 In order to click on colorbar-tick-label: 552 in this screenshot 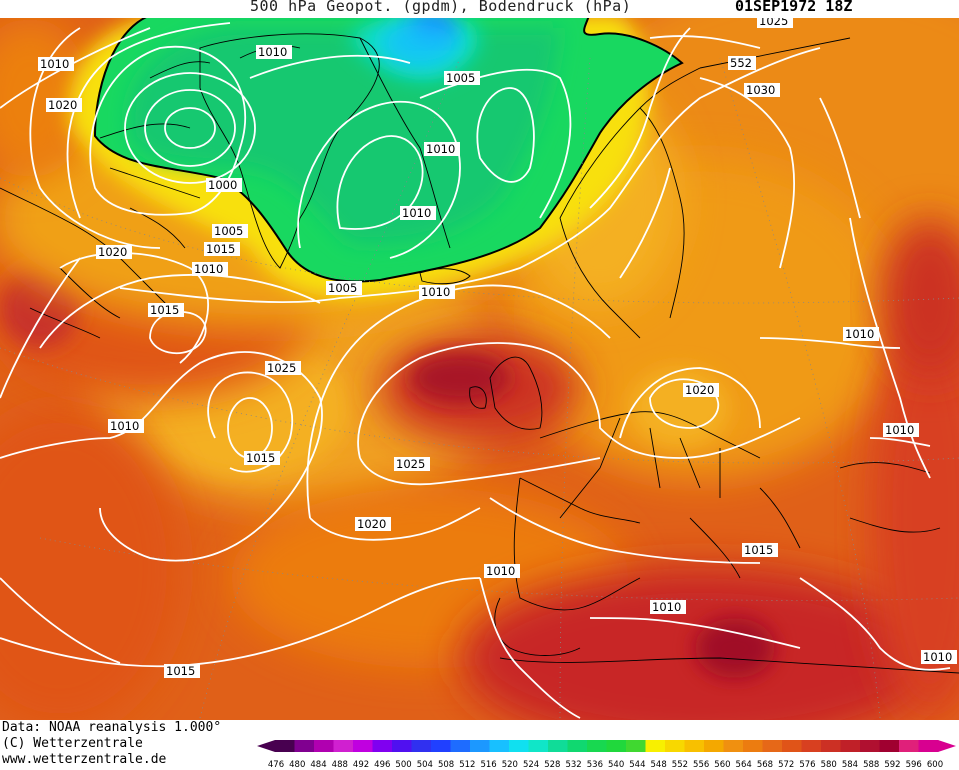, I will do `click(680, 765)`.